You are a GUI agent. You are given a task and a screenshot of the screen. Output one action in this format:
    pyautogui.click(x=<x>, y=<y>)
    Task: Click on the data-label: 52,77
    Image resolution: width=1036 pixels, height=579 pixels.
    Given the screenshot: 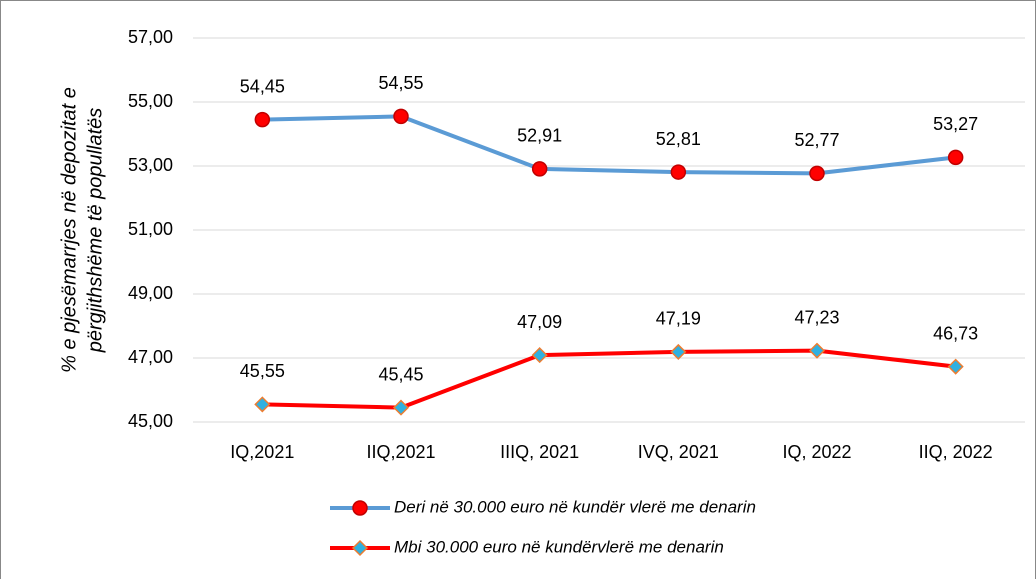 What is the action you would take?
    pyautogui.click(x=816, y=140)
    